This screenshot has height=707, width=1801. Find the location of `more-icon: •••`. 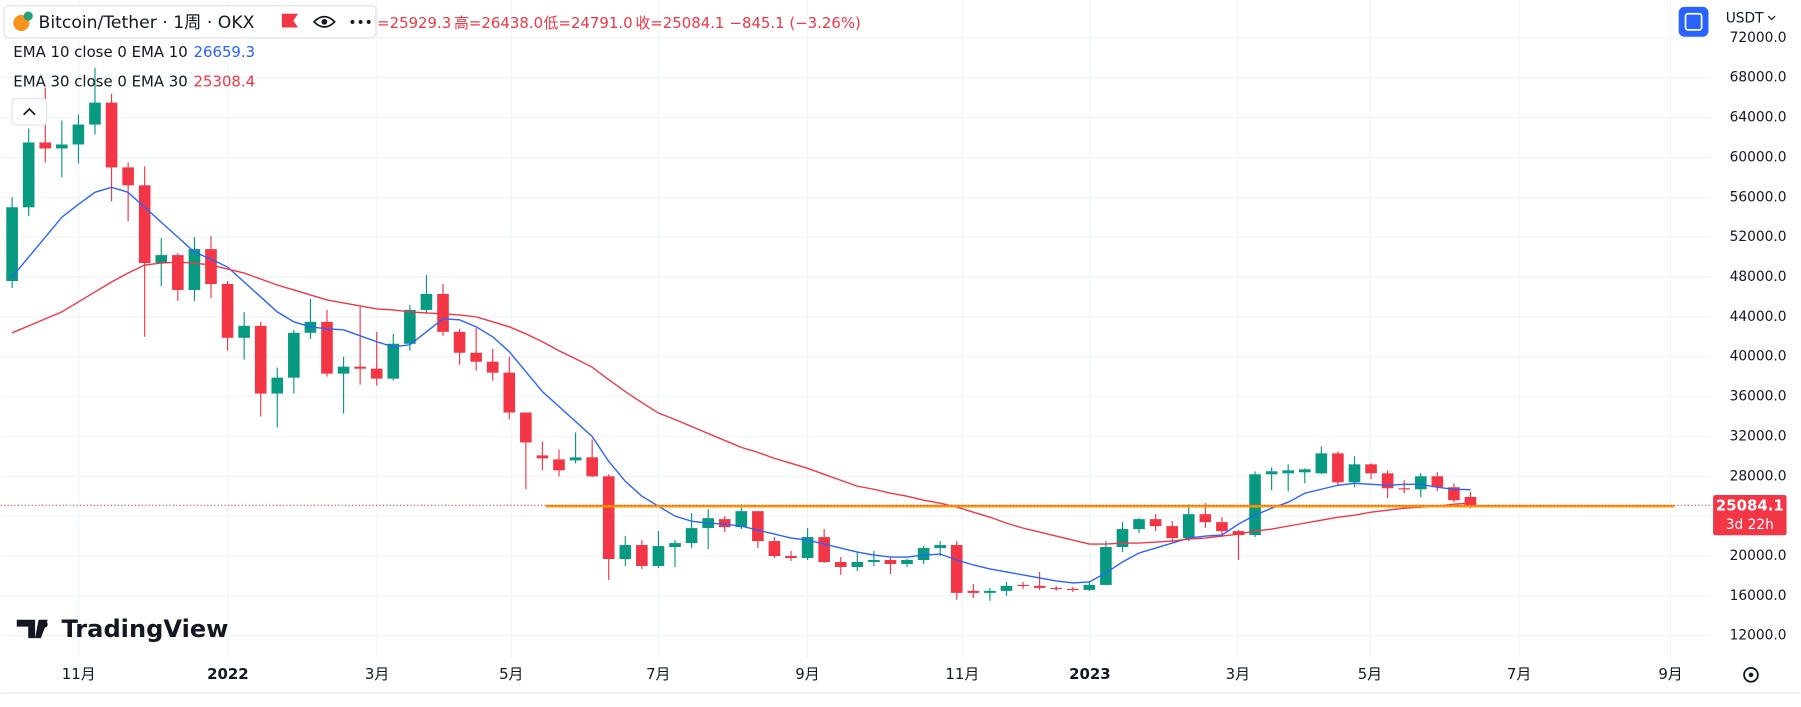

more-icon: ••• is located at coordinates (360, 23).